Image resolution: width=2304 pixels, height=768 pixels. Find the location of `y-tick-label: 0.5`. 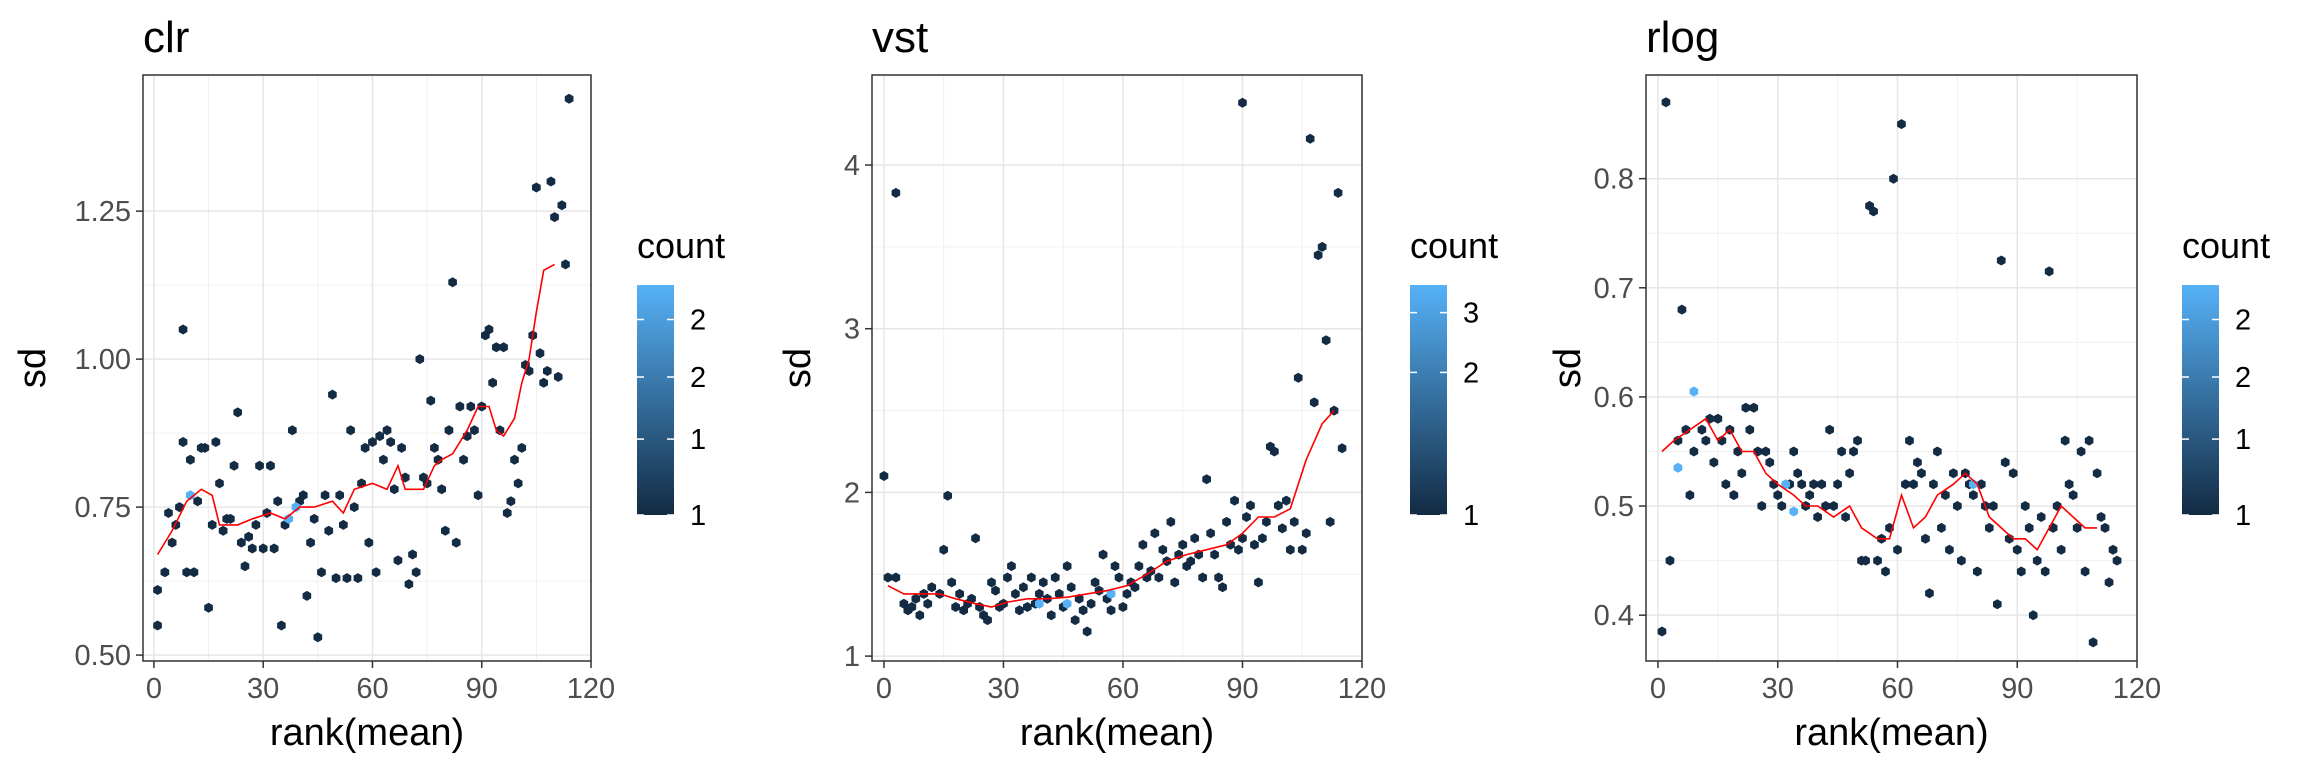

y-tick-label: 0.5 is located at coordinates (1614, 507).